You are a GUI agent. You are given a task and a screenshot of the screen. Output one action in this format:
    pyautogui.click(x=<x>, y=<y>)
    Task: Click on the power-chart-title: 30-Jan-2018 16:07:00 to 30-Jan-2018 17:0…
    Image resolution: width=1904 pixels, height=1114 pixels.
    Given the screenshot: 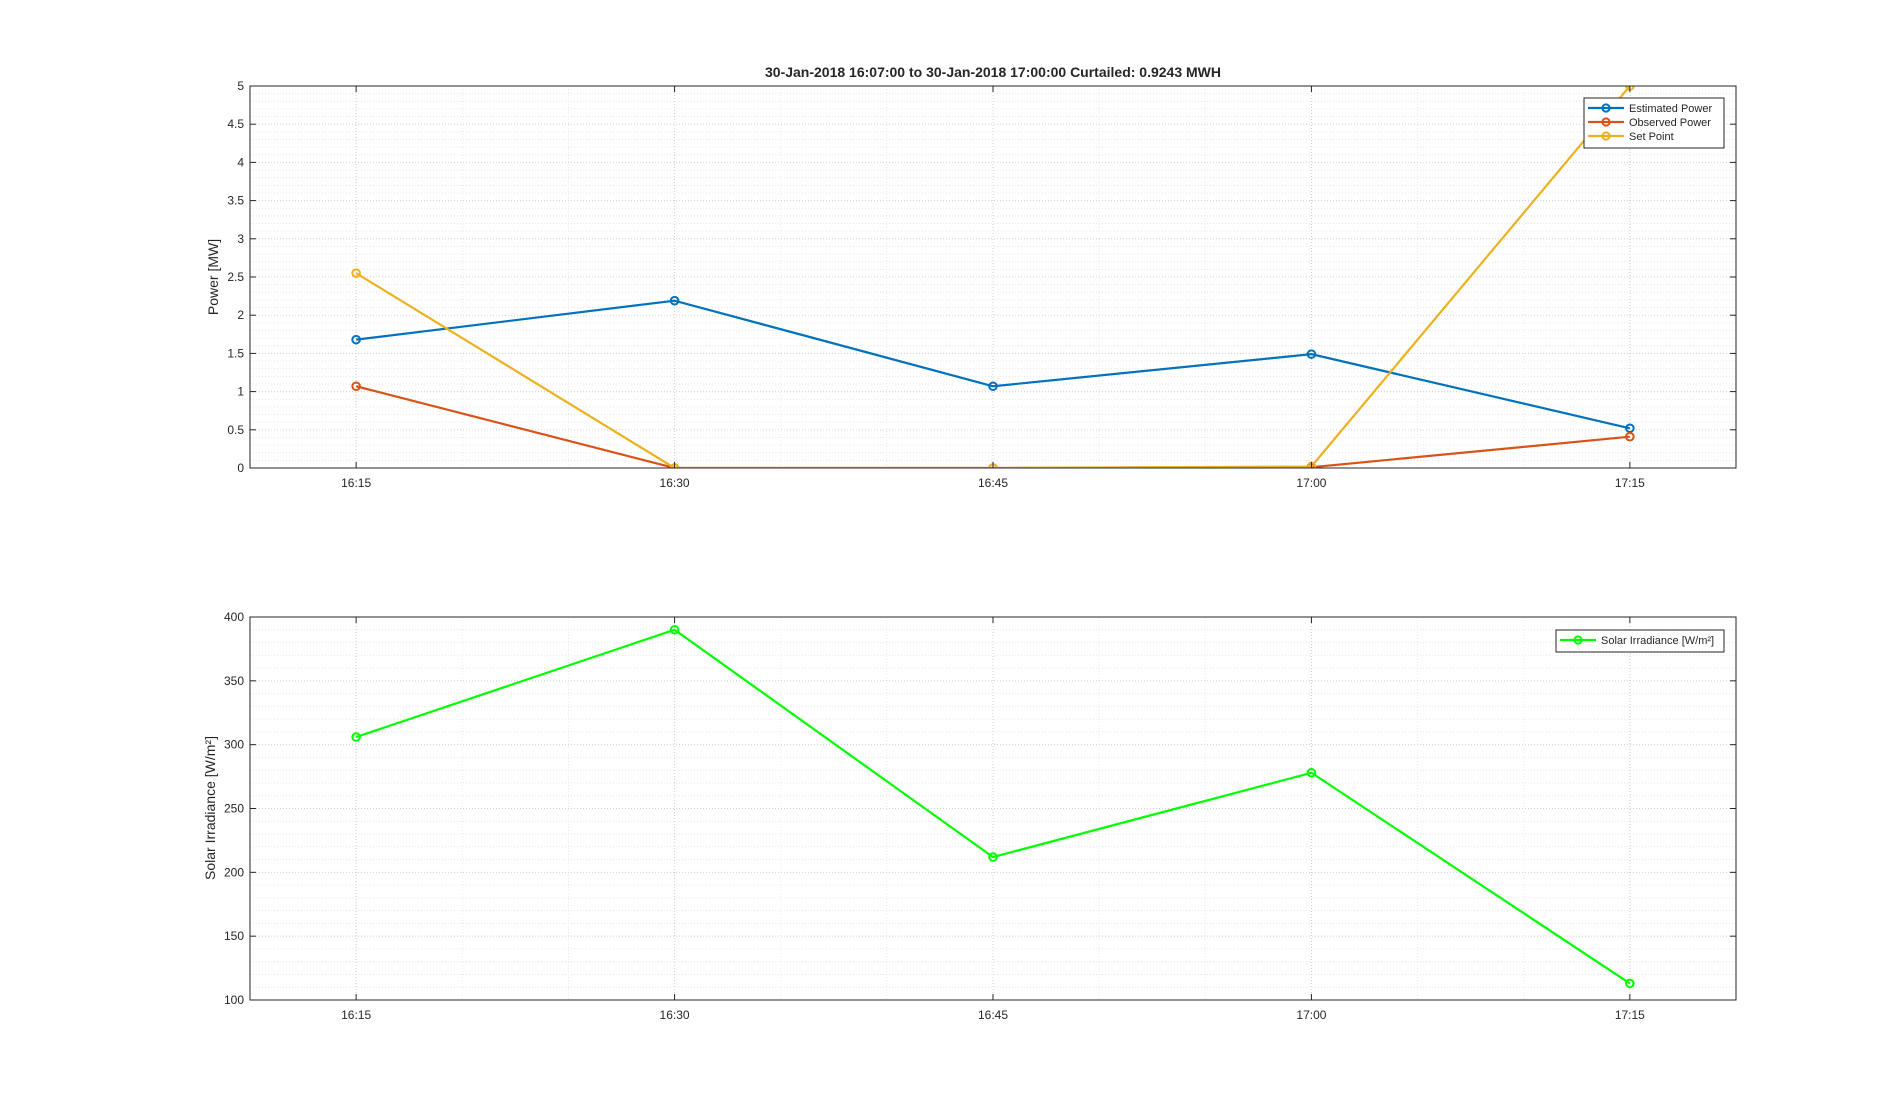 What is the action you would take?
    pyautogui.click(x=993, y=72)
    